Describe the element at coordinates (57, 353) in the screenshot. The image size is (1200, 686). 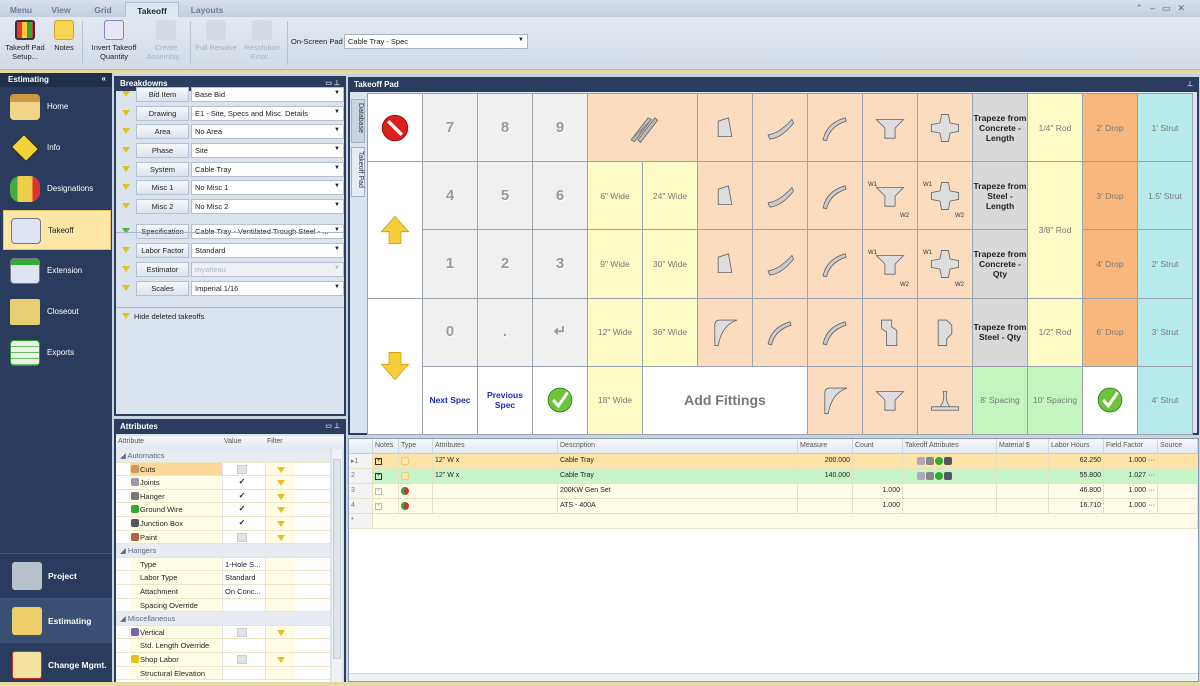
I see `nav-item-exports: Exports` at that location.